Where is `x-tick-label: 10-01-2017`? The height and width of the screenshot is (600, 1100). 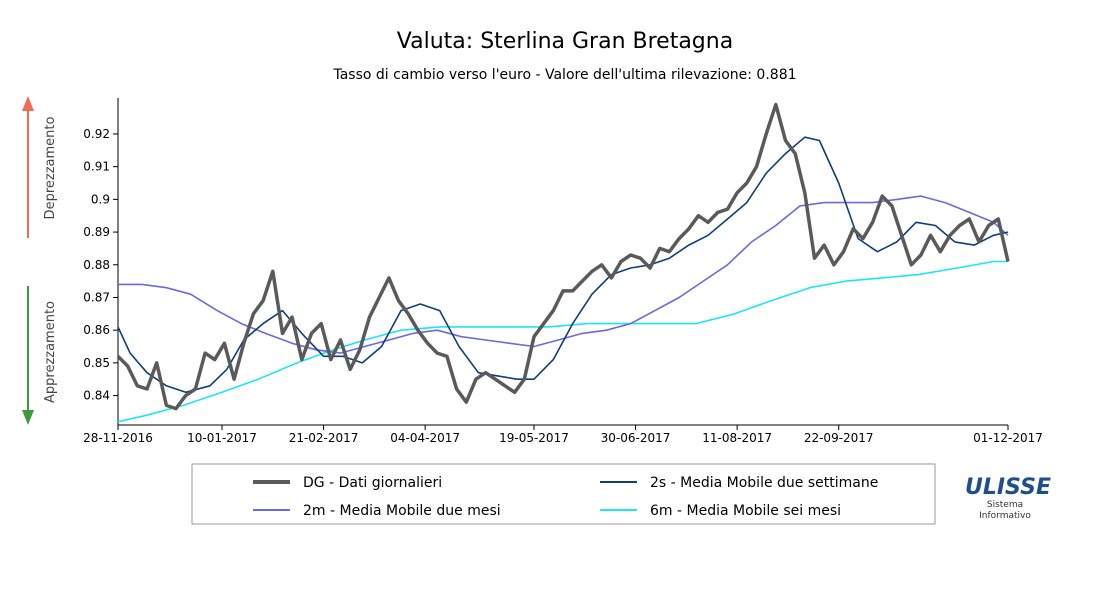 x-tick-label: 10-01-2017 is located at coordinates (222, 438).